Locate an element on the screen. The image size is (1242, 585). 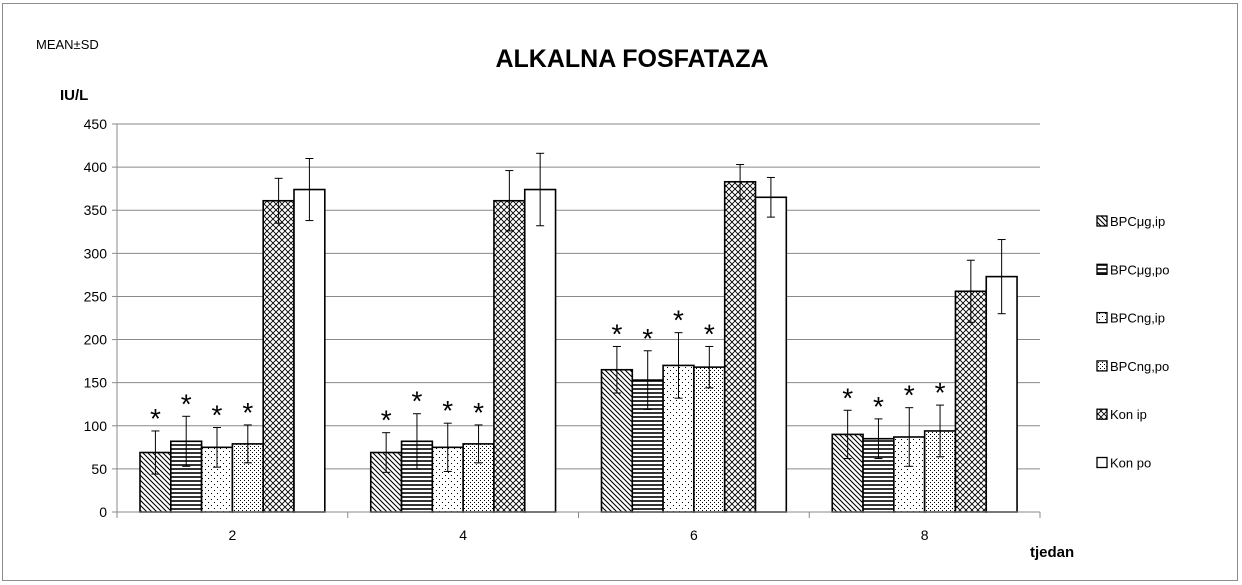
y-tick-label: 100 is located at coordinates (96, 426).